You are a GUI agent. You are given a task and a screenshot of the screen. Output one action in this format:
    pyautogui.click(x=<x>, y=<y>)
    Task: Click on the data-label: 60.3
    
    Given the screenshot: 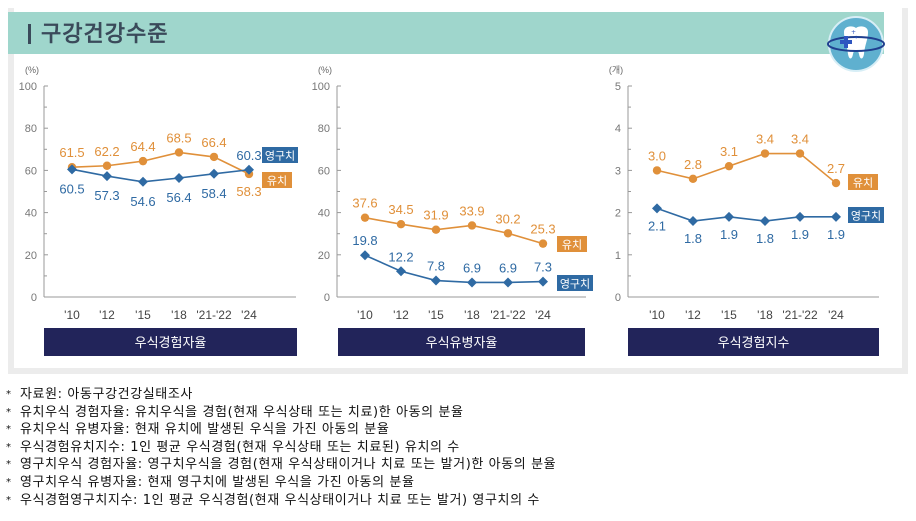 What is the action you would take?
    pyautogui.click(x=248, y=155)
    